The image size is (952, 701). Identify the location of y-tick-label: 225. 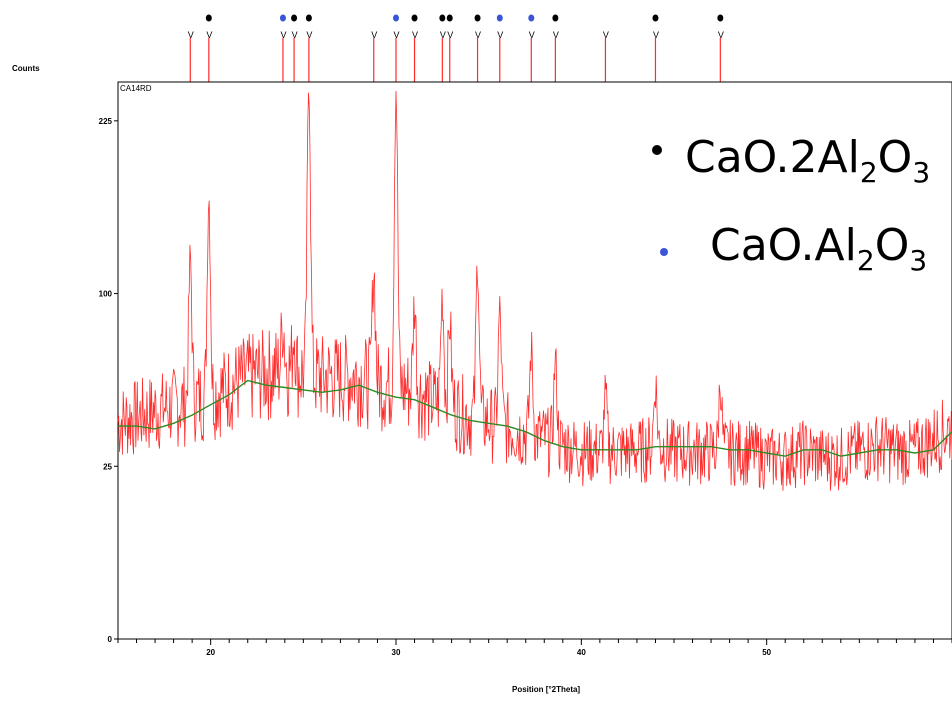
(106, 121).